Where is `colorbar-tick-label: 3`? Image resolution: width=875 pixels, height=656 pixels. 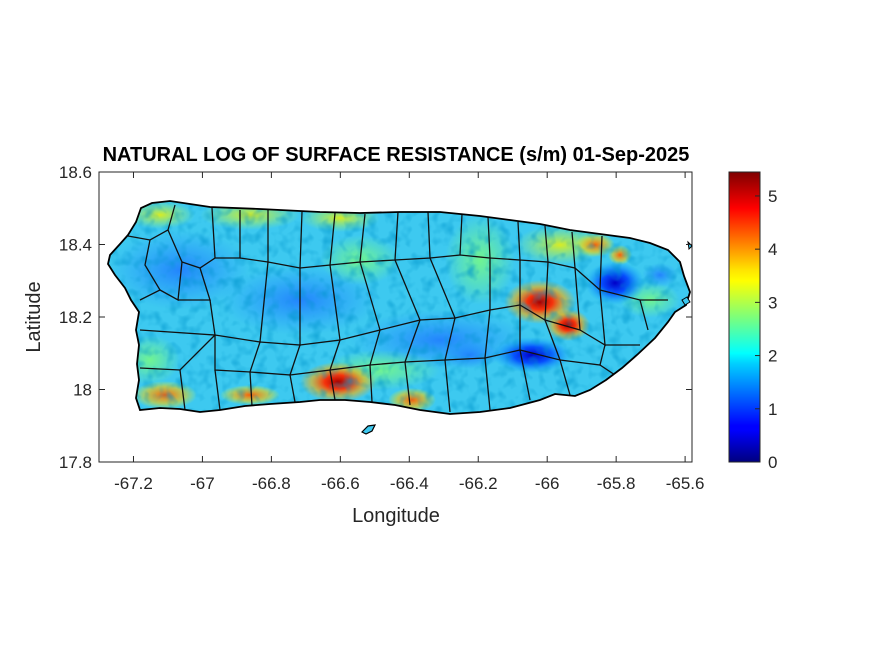
colorbar-tick-label: 3 is located at coordinates (772, 302).